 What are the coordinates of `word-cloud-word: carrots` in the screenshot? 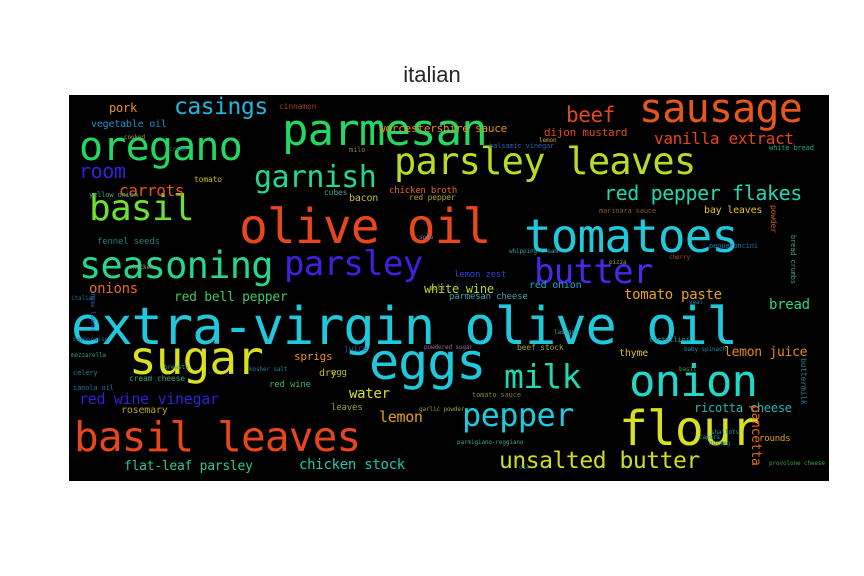 It's located at (152, 190).